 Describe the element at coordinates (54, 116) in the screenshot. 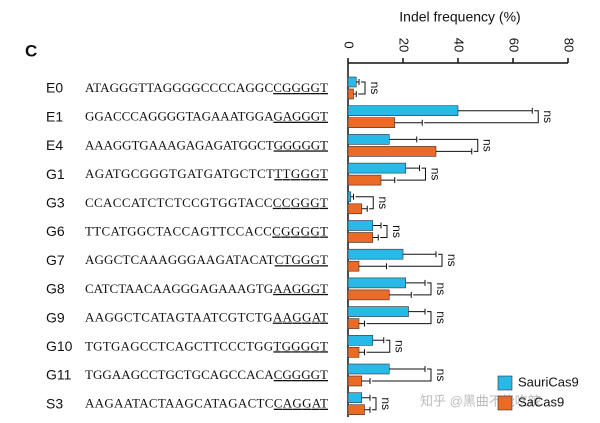

I see `row-label: E1` at that location.